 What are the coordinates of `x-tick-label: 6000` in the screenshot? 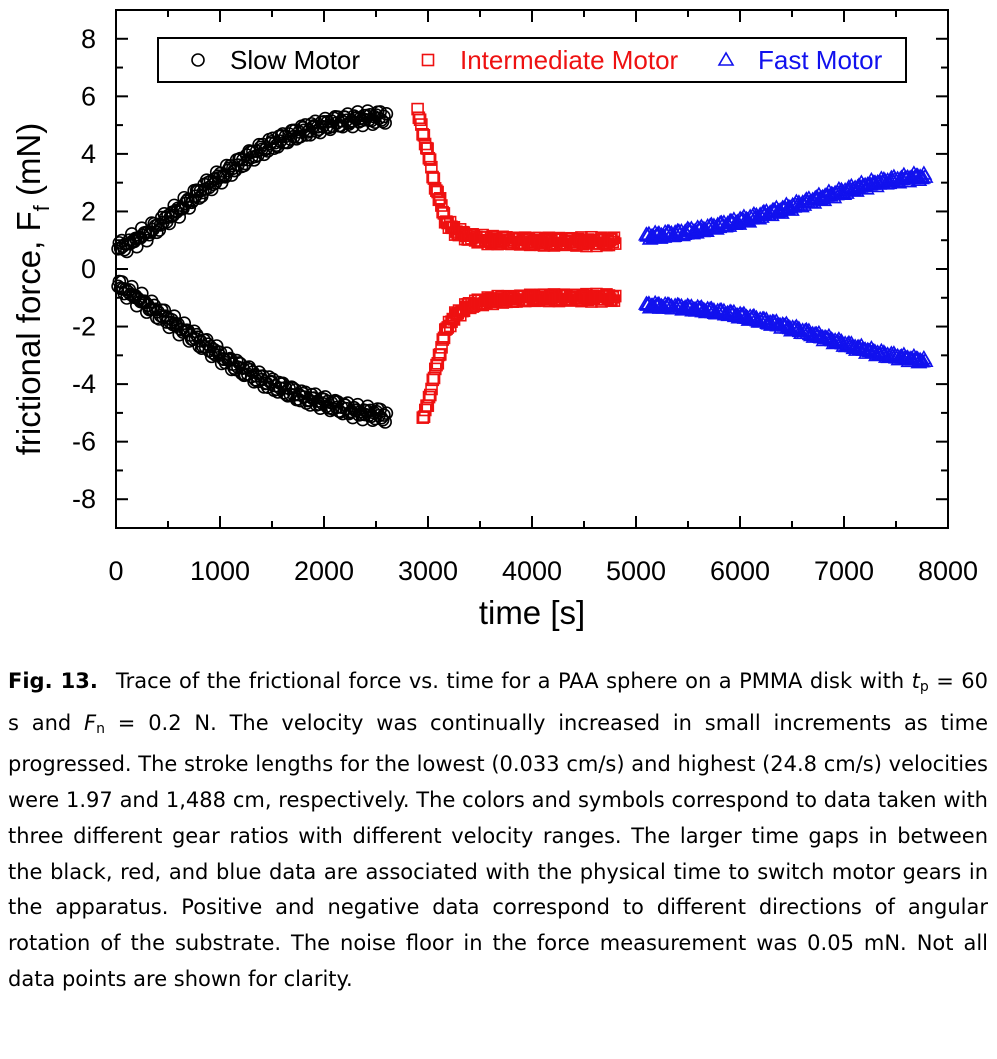 It's located at (740, 571).